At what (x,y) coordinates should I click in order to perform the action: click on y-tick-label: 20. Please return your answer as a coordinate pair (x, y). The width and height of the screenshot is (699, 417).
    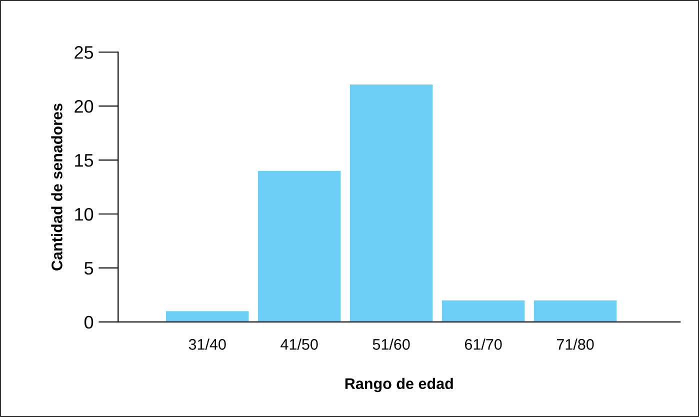
    Looking at the image, I should click on (84, 106).